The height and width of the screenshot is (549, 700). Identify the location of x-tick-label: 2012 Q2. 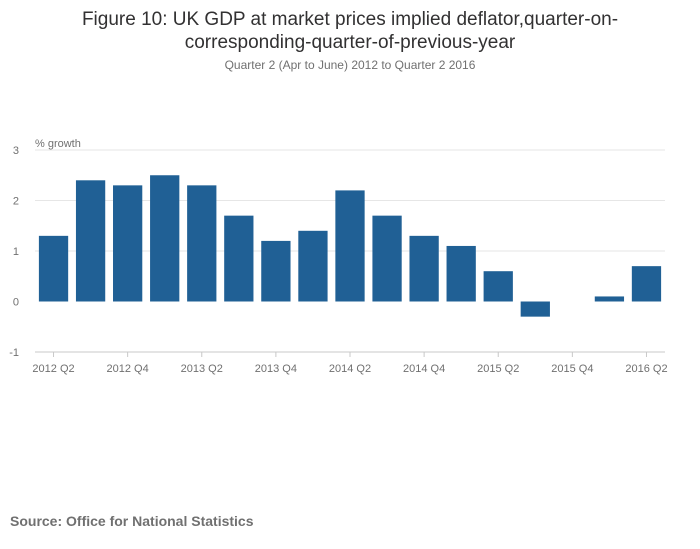
(53, 369).